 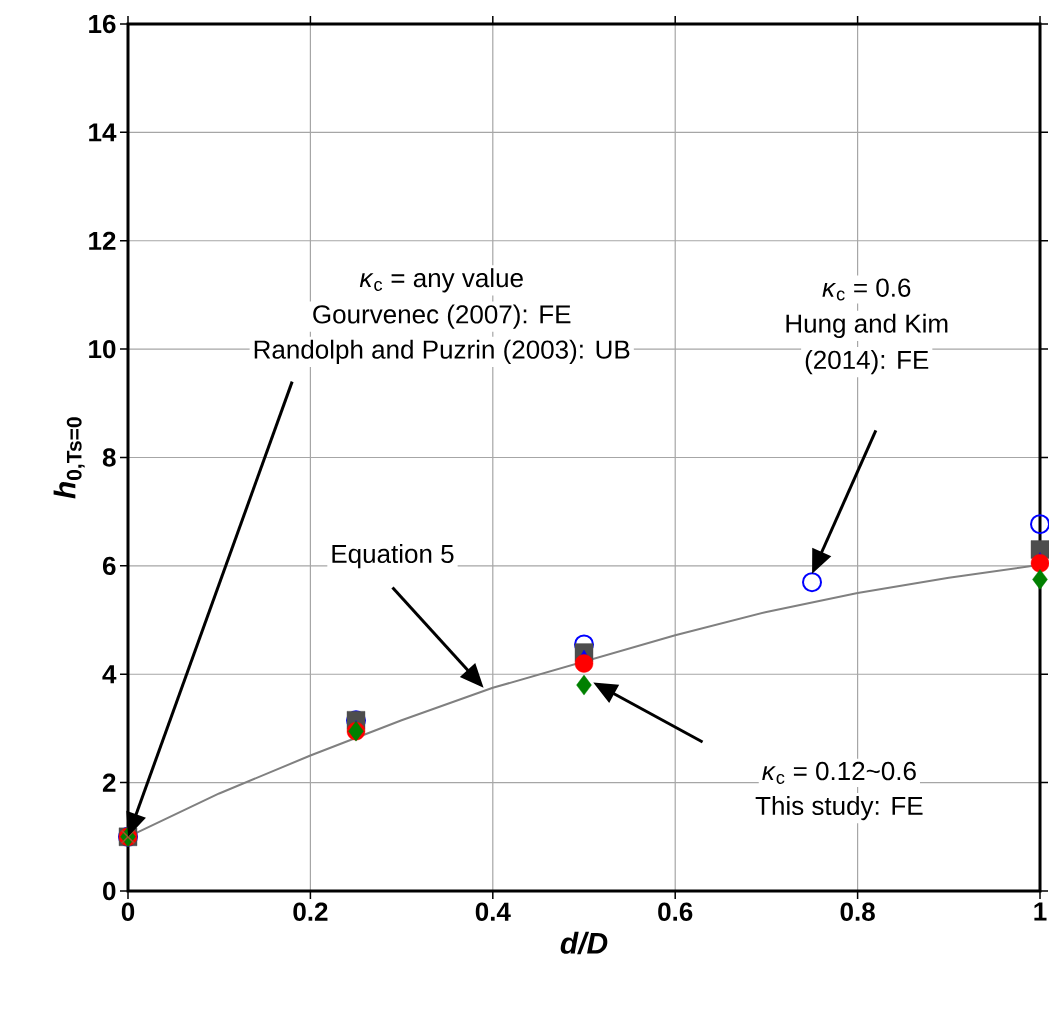 What do you see at coordinates (675, 911) in the screenshot?
I see `x-tick-label: 0.6` at bounding box center [675, 911].